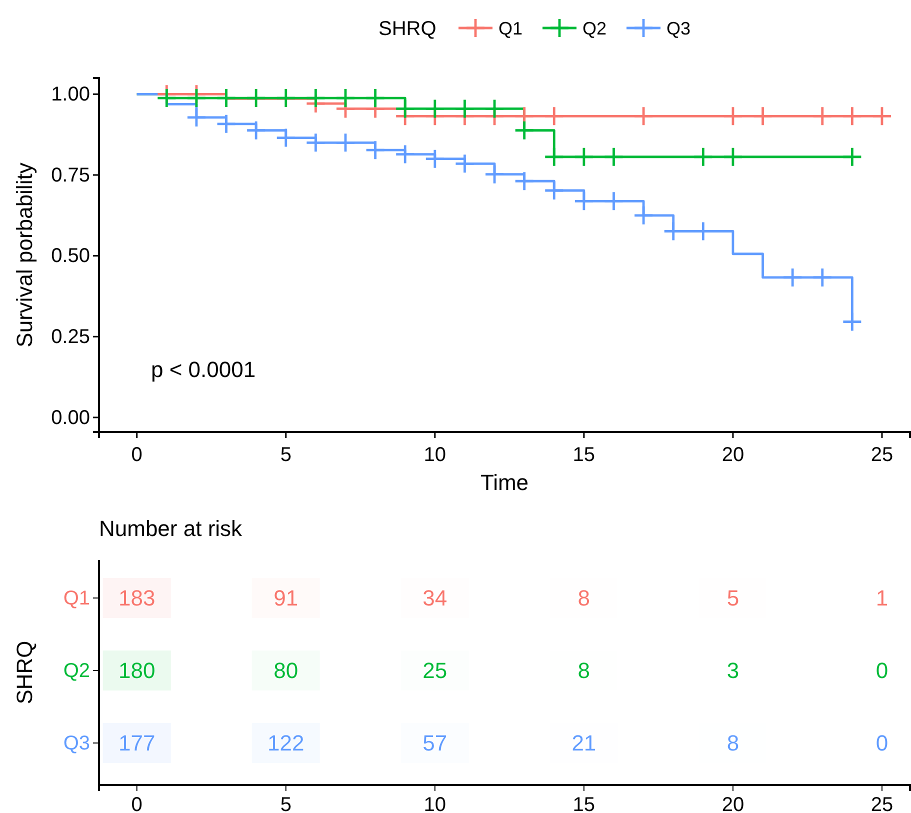 The height and width of the screenshot is (813, 911). I want to click on data-label: 3, so click(733, 671).